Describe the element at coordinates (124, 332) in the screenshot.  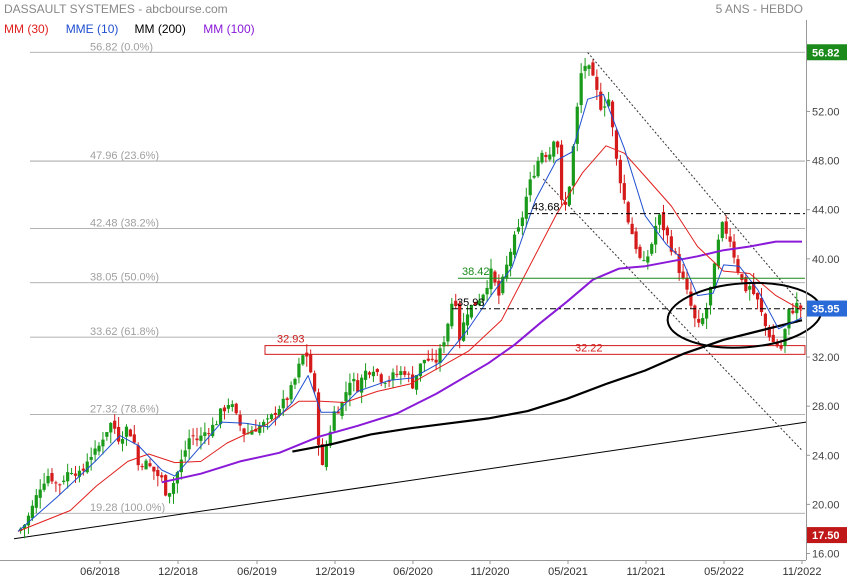
I see `fib-label-4: 33.62 (61.8%)` at that location.